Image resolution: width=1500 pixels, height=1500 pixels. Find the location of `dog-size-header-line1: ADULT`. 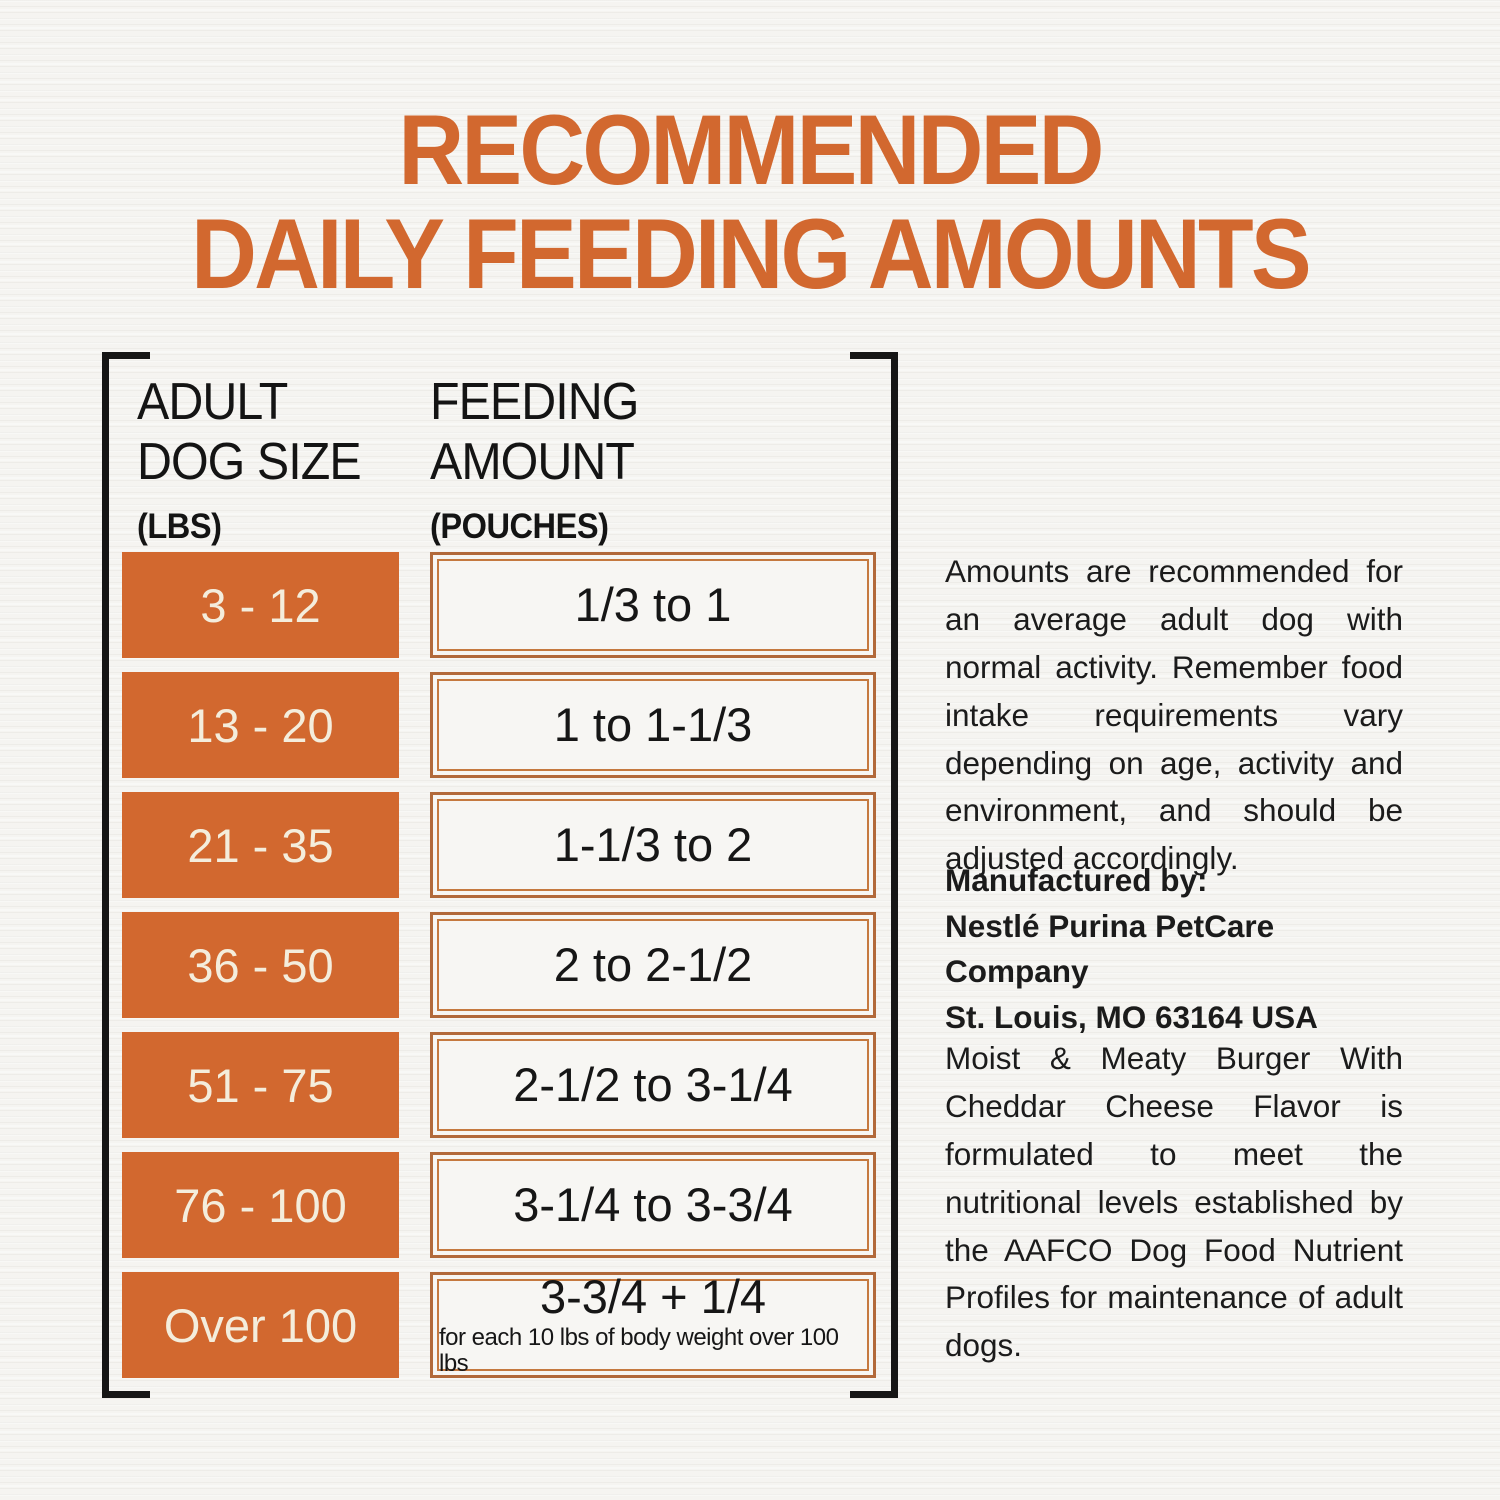

dog-size-header-line1: ADULT is located at coordinates (212, 402).